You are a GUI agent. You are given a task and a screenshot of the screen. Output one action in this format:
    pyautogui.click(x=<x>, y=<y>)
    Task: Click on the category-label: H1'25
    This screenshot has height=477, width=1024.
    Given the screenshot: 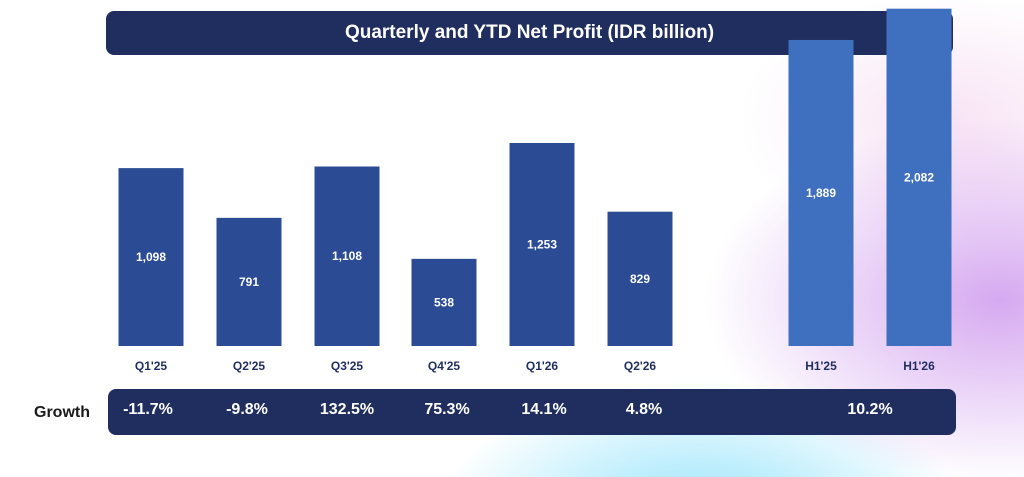 What is the action you would take?
    pyautogui.click(x=821, y=366)
    